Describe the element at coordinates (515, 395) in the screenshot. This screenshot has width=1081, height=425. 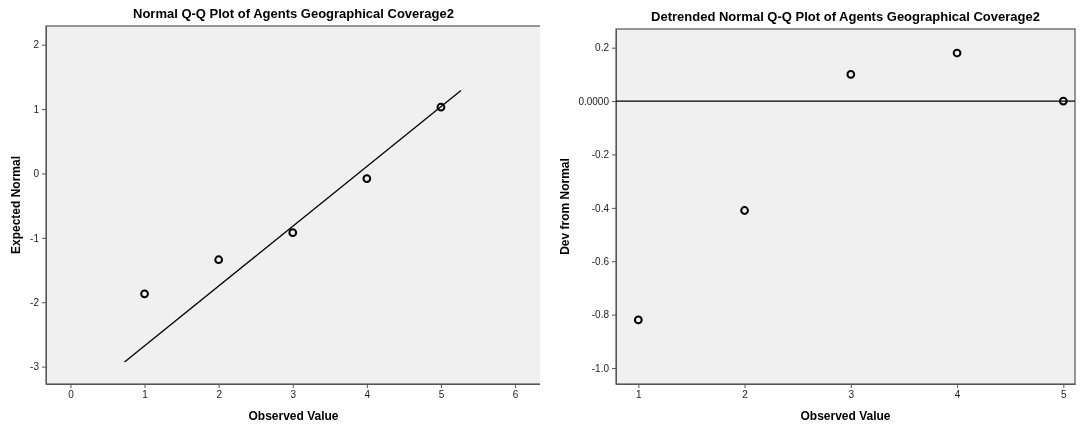
I see `x-tick-label: 6` at that location.